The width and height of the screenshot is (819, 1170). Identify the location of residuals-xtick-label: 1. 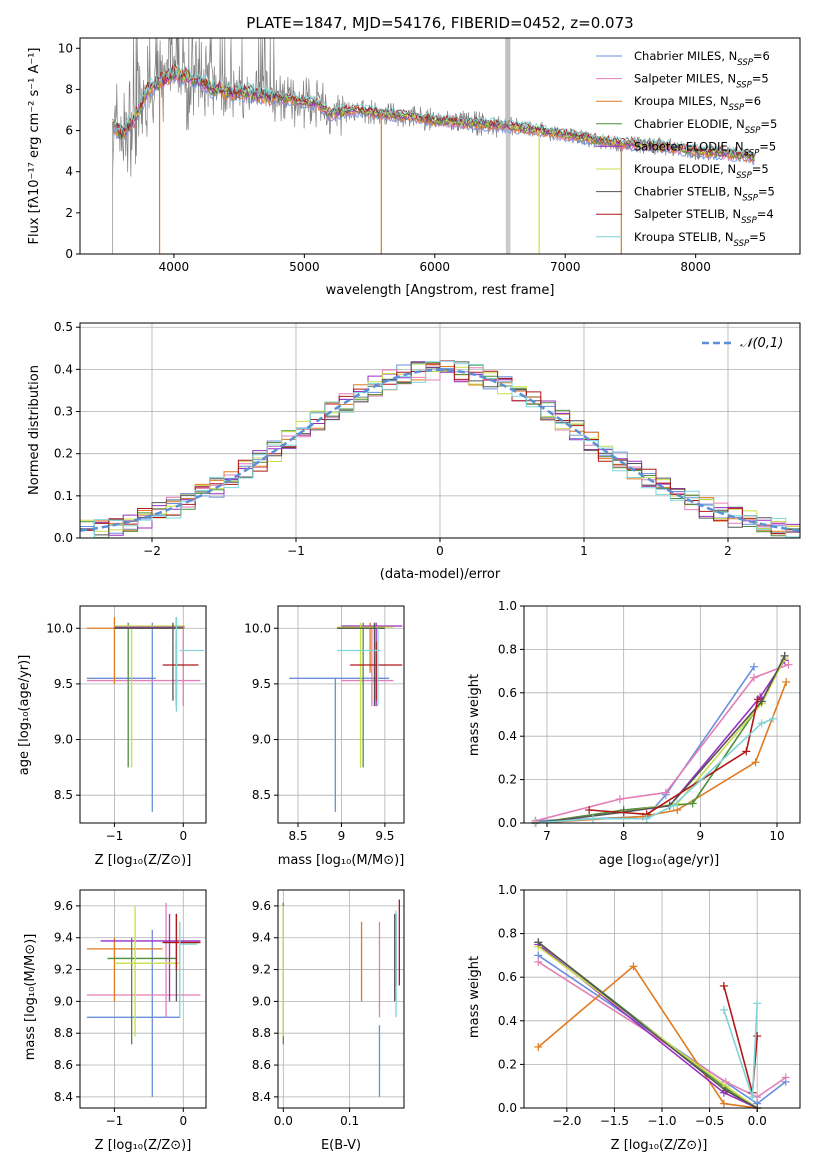
(584, 551).